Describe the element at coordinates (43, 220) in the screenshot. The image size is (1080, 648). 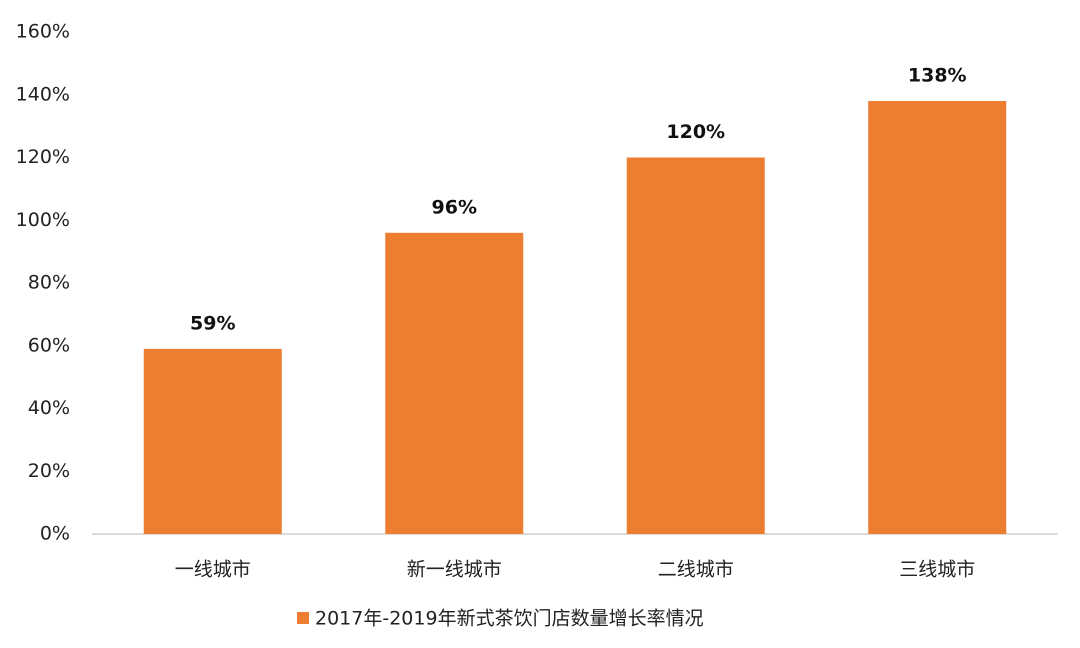
I see `y-tick-label: 100%` at that location.